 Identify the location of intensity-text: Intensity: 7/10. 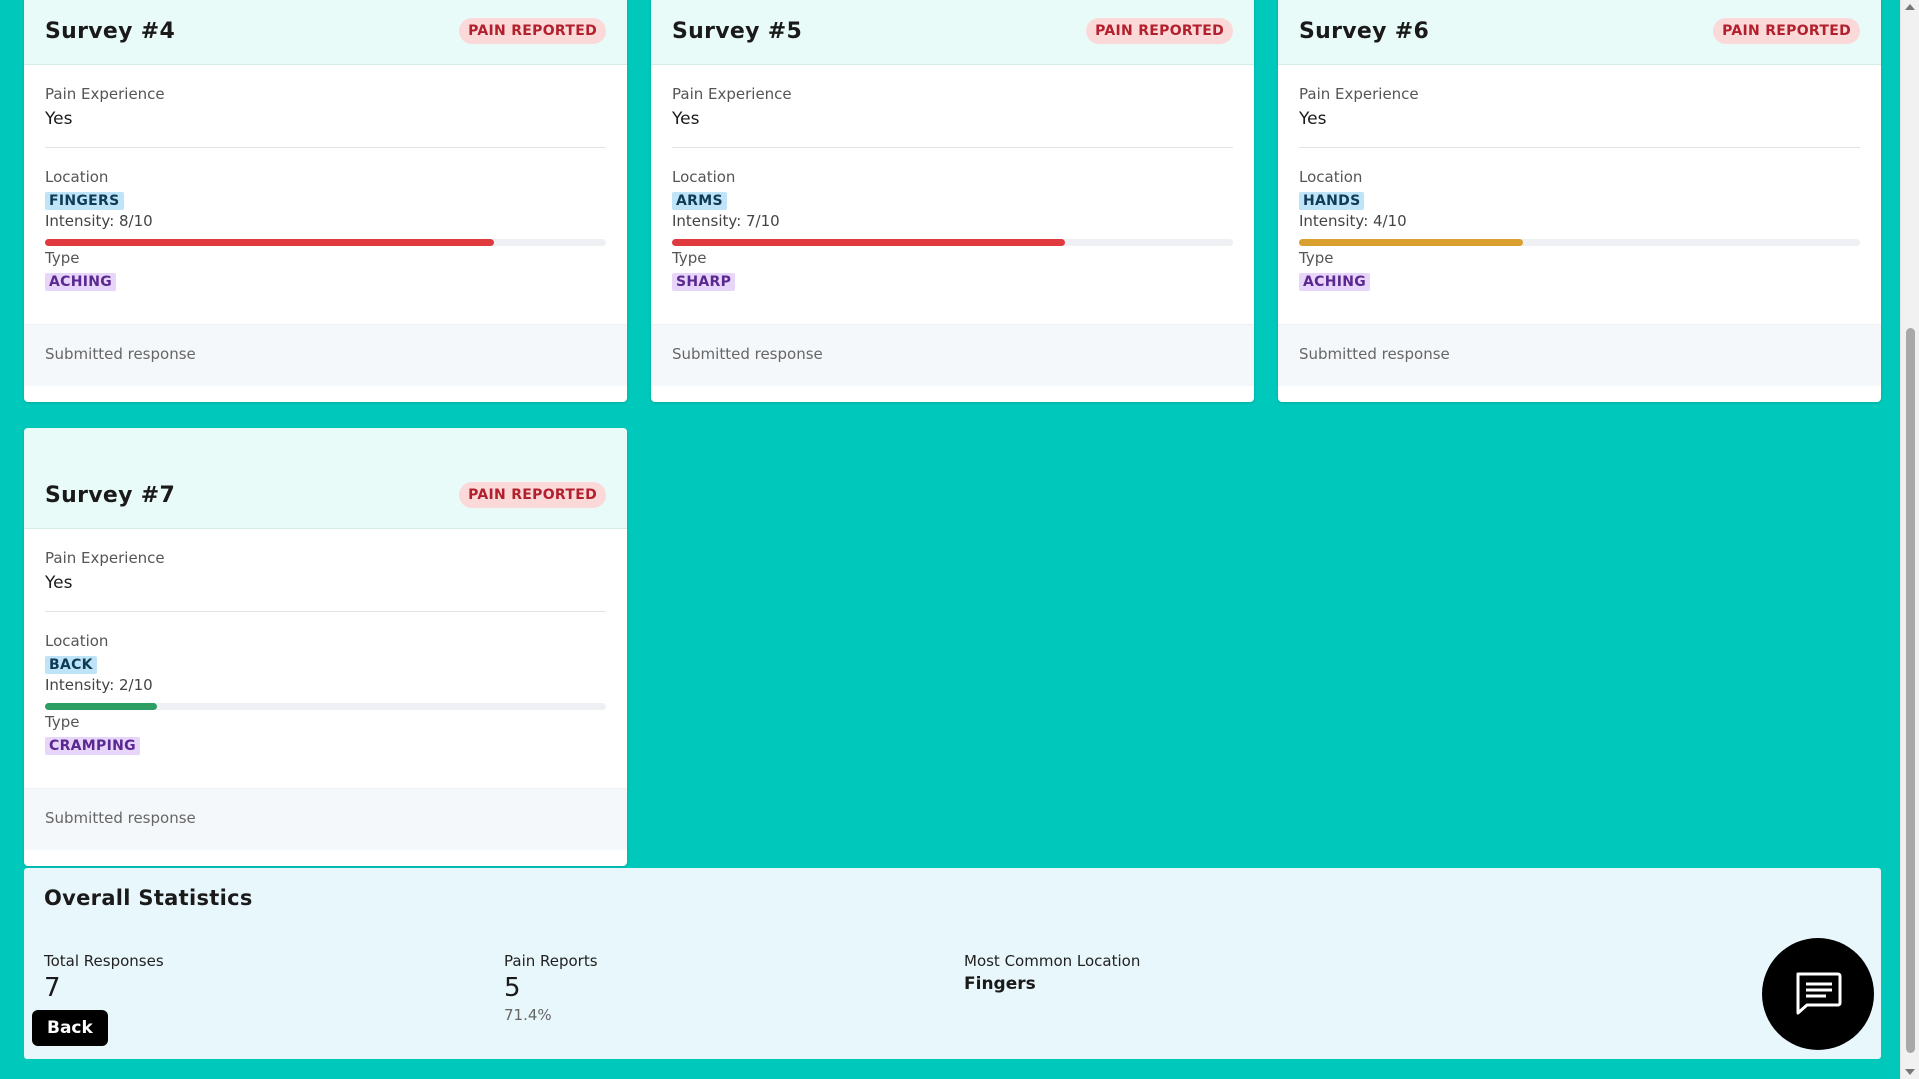
(726, 221).